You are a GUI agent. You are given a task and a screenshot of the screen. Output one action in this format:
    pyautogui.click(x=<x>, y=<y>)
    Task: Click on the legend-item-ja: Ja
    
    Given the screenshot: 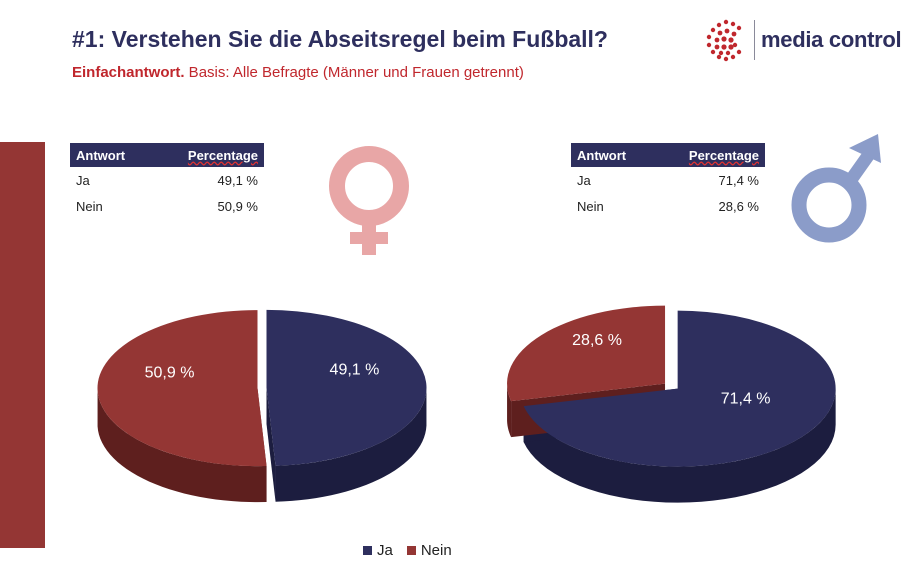 What is the action you would take?
    pyautogui.click(x=378, y=550)
    